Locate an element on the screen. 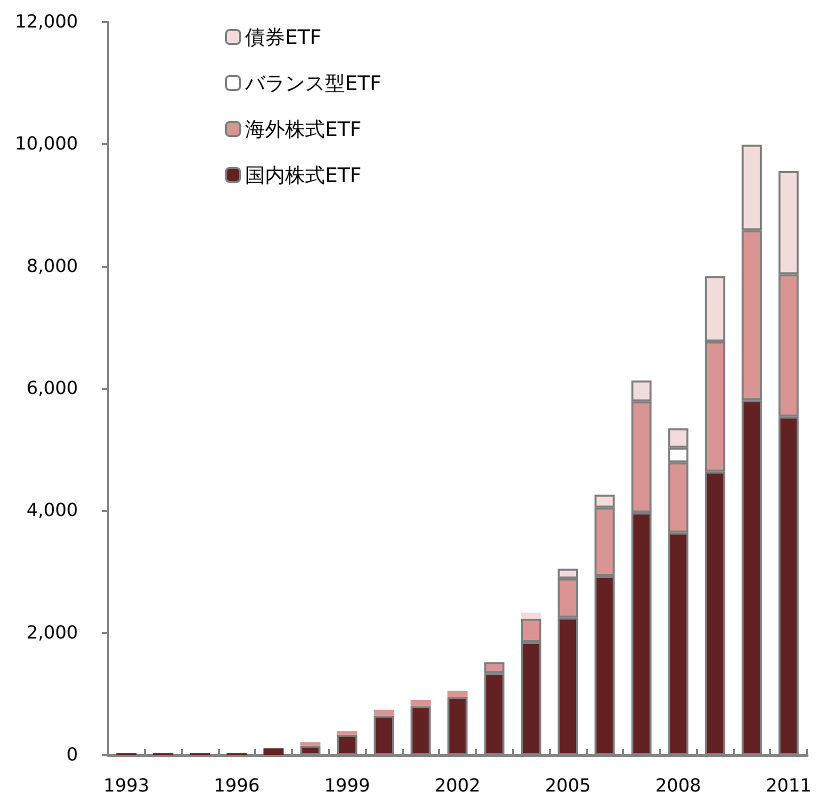  legend-label: バランス型ETF is located at coordinates (313, 83).